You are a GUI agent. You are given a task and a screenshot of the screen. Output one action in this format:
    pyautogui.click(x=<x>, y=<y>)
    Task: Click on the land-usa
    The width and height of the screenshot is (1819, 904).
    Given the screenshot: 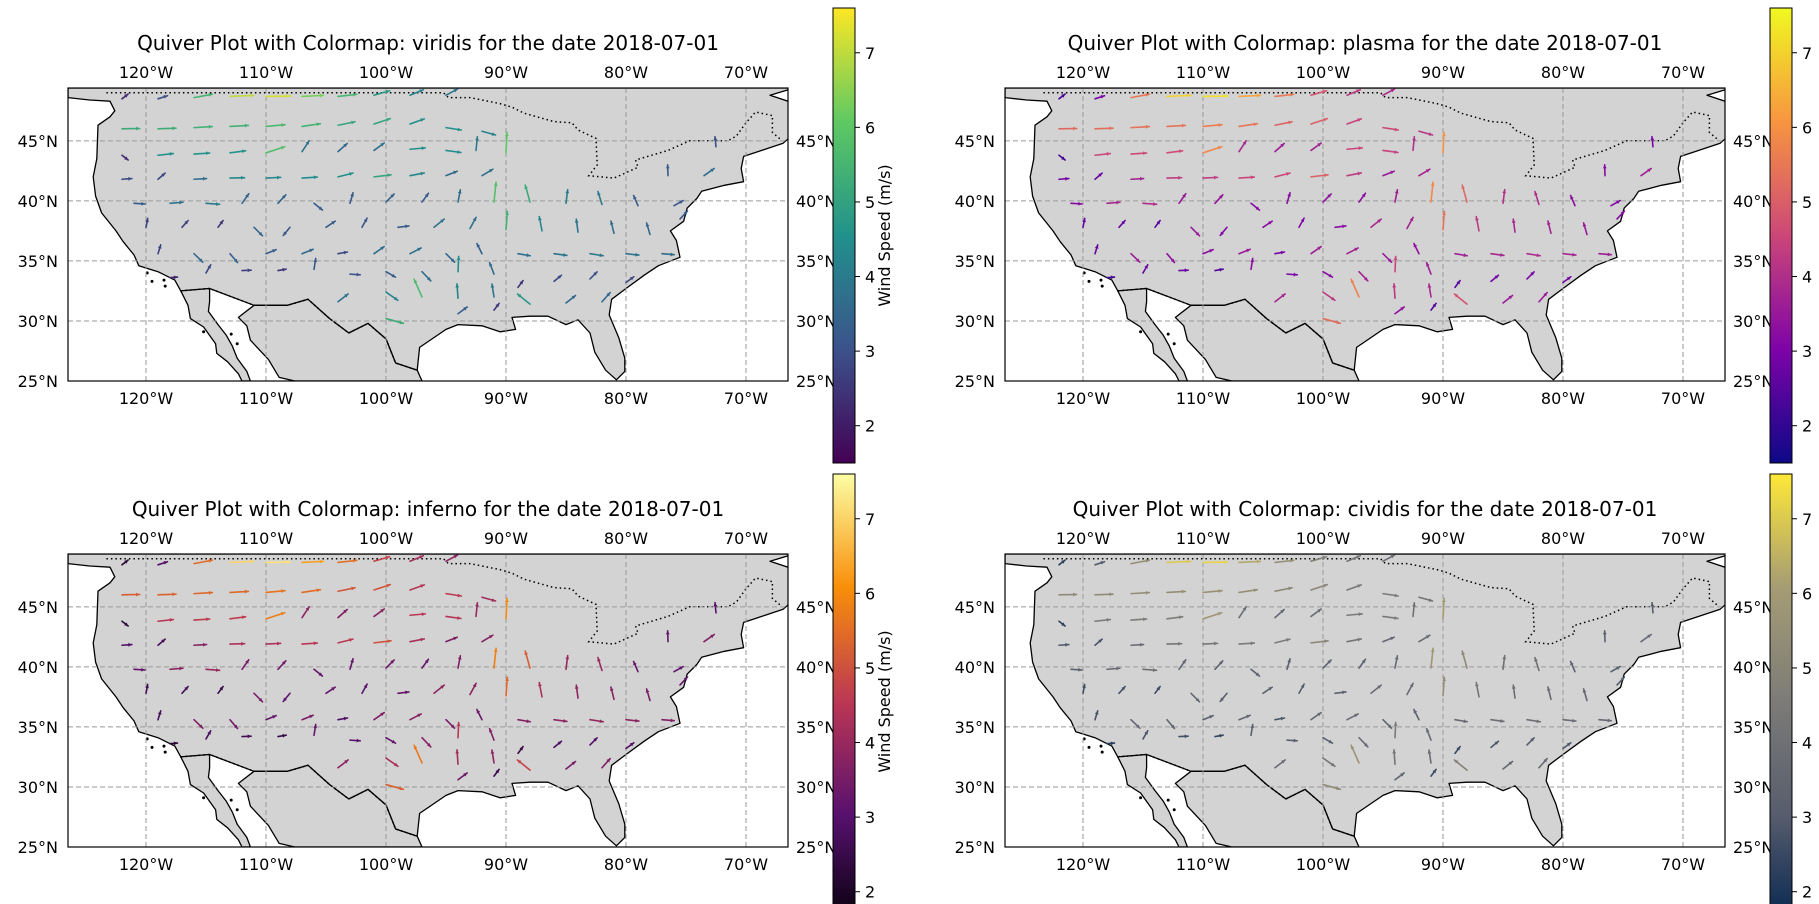 What is the action you would take?
    pyautogui.click(x=1365, y=234)
    